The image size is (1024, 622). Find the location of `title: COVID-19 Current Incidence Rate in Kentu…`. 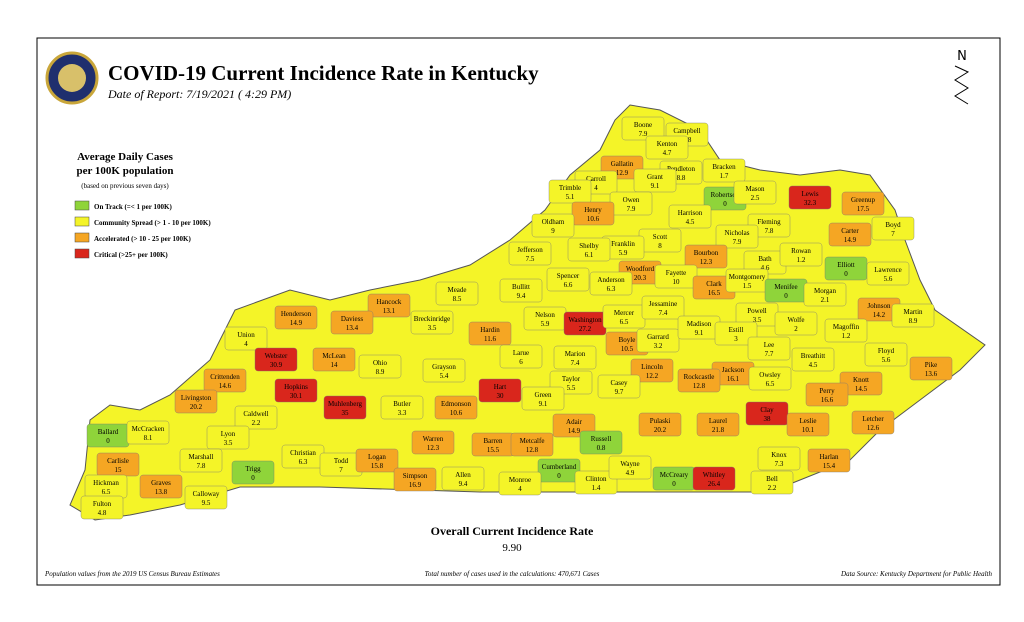

title: COVID-19 Current Incidence Rate in Kentu… is located at coordinates (323, 73).